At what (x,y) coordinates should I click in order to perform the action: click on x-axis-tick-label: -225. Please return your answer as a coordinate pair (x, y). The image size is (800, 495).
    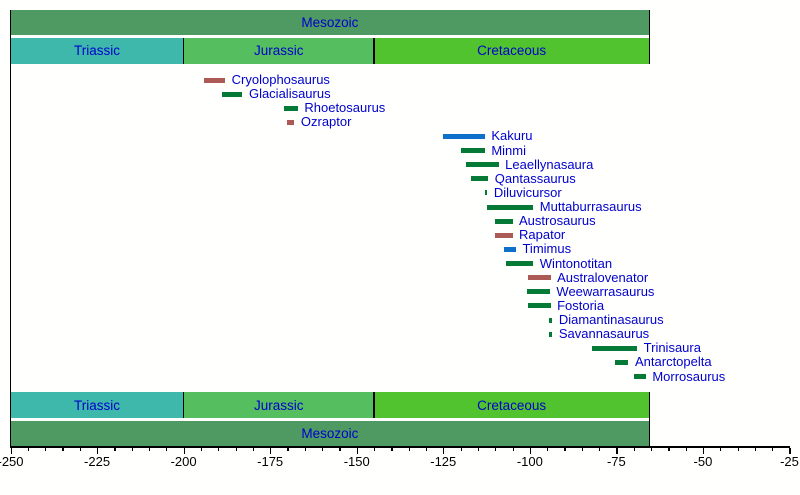
    Looking at the image, I should click on (97, 461).